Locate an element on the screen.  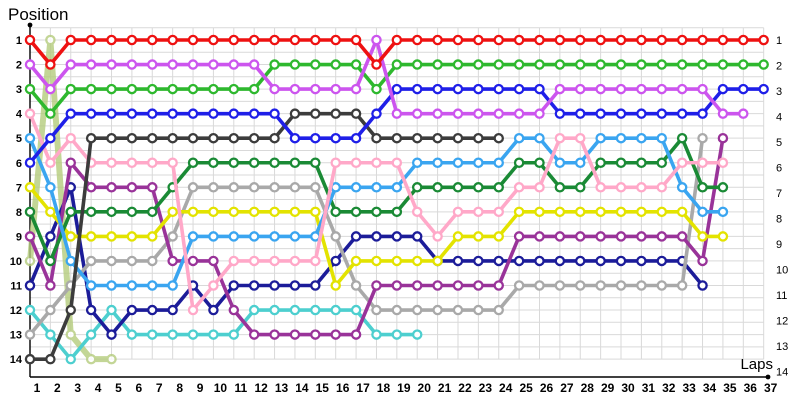
svg-text: 6 is located at coordinates (779, 169).